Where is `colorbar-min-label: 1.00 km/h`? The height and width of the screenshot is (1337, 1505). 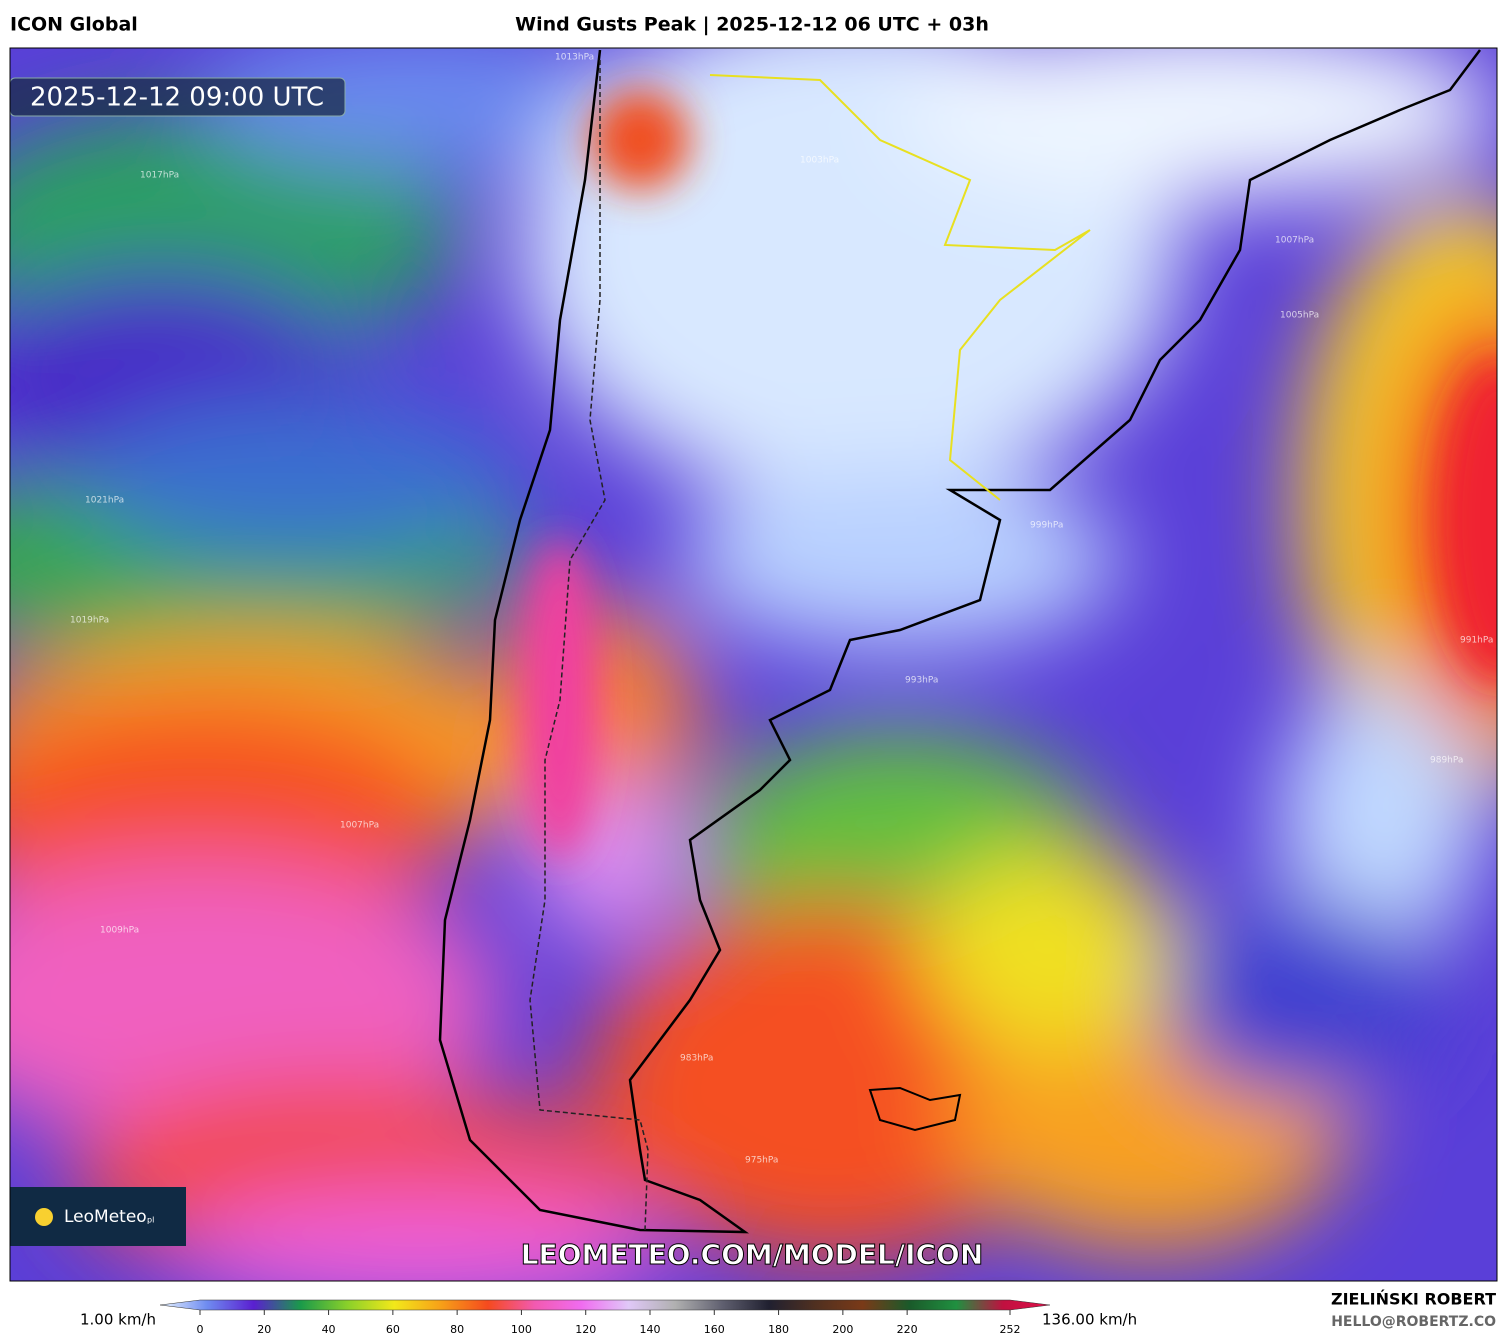
colorbar-min-label: 1.00 km/h is located at coordinates (118, 1320).